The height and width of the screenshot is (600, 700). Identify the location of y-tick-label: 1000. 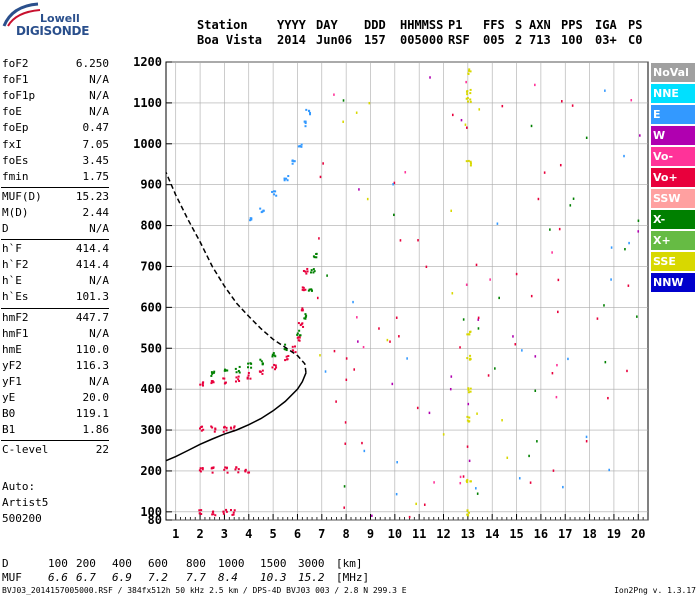
(147, 144).